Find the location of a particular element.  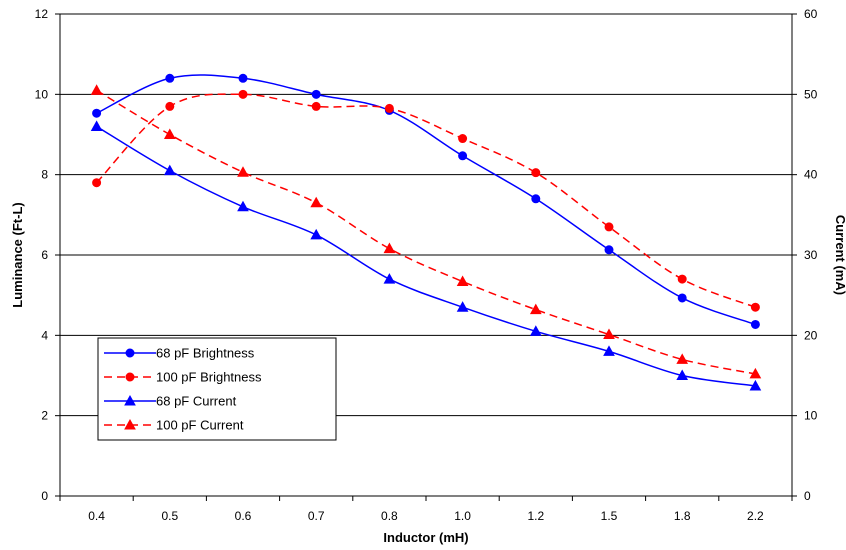

legend-item: 100 pF Brightness is located at coordinates (183, 377).